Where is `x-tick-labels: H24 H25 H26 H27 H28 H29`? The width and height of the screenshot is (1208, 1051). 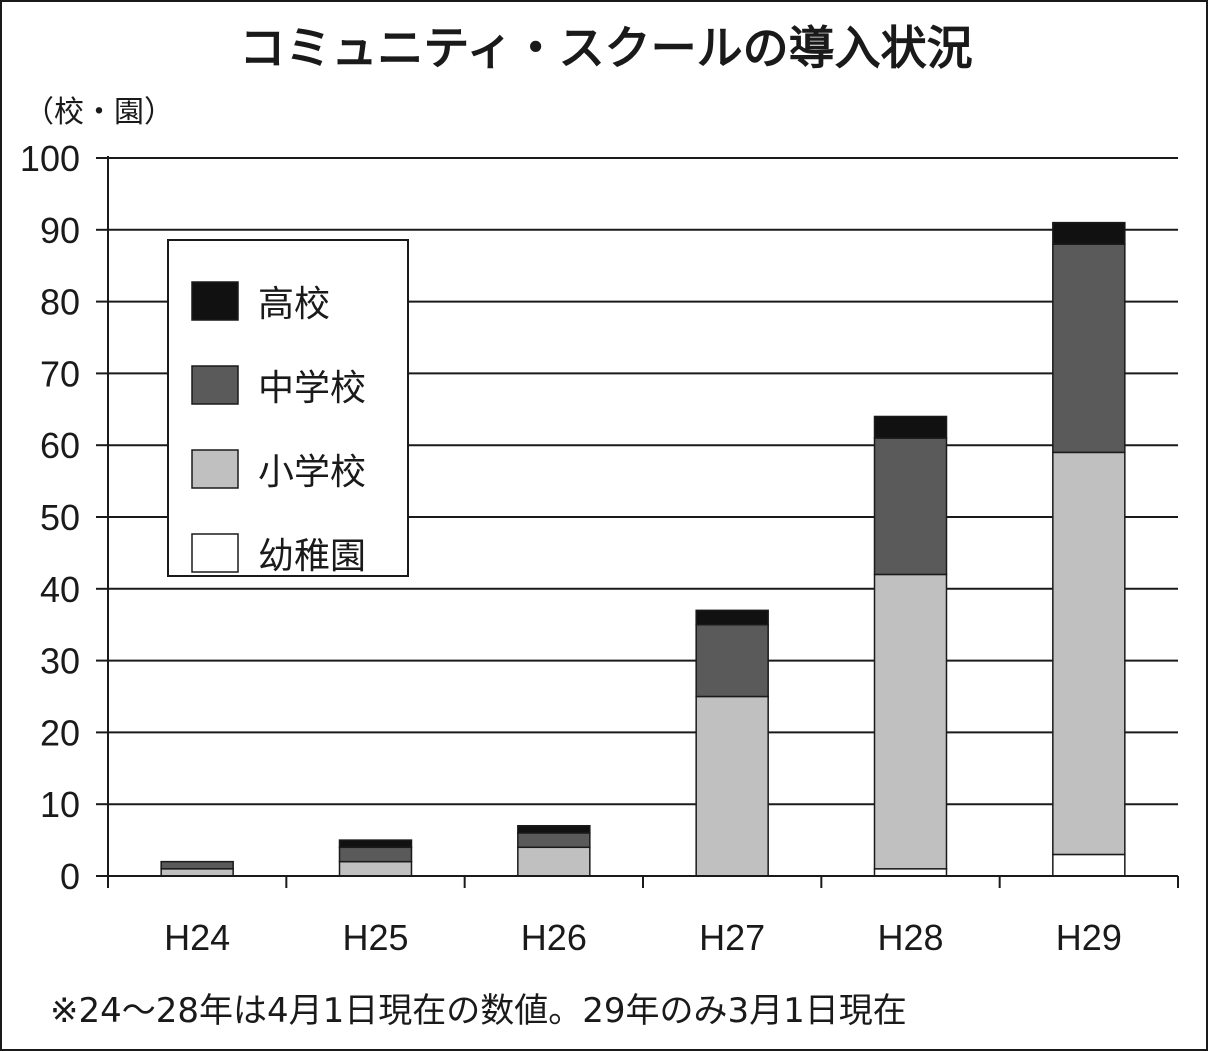
x-tick-labels: H24 H25 H26 H27 H28 H29 is located at coordinates (643, 937).